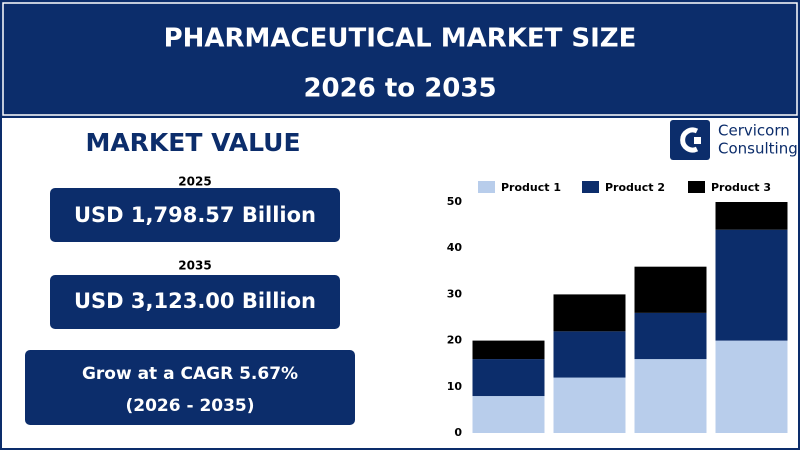 Image resolution: width=800 pixels, height=450 pixels. What do you see at coordinates (455, 247) in the screenshot?
I see `y-tick-label: 40` at bounding box center [455, 247].